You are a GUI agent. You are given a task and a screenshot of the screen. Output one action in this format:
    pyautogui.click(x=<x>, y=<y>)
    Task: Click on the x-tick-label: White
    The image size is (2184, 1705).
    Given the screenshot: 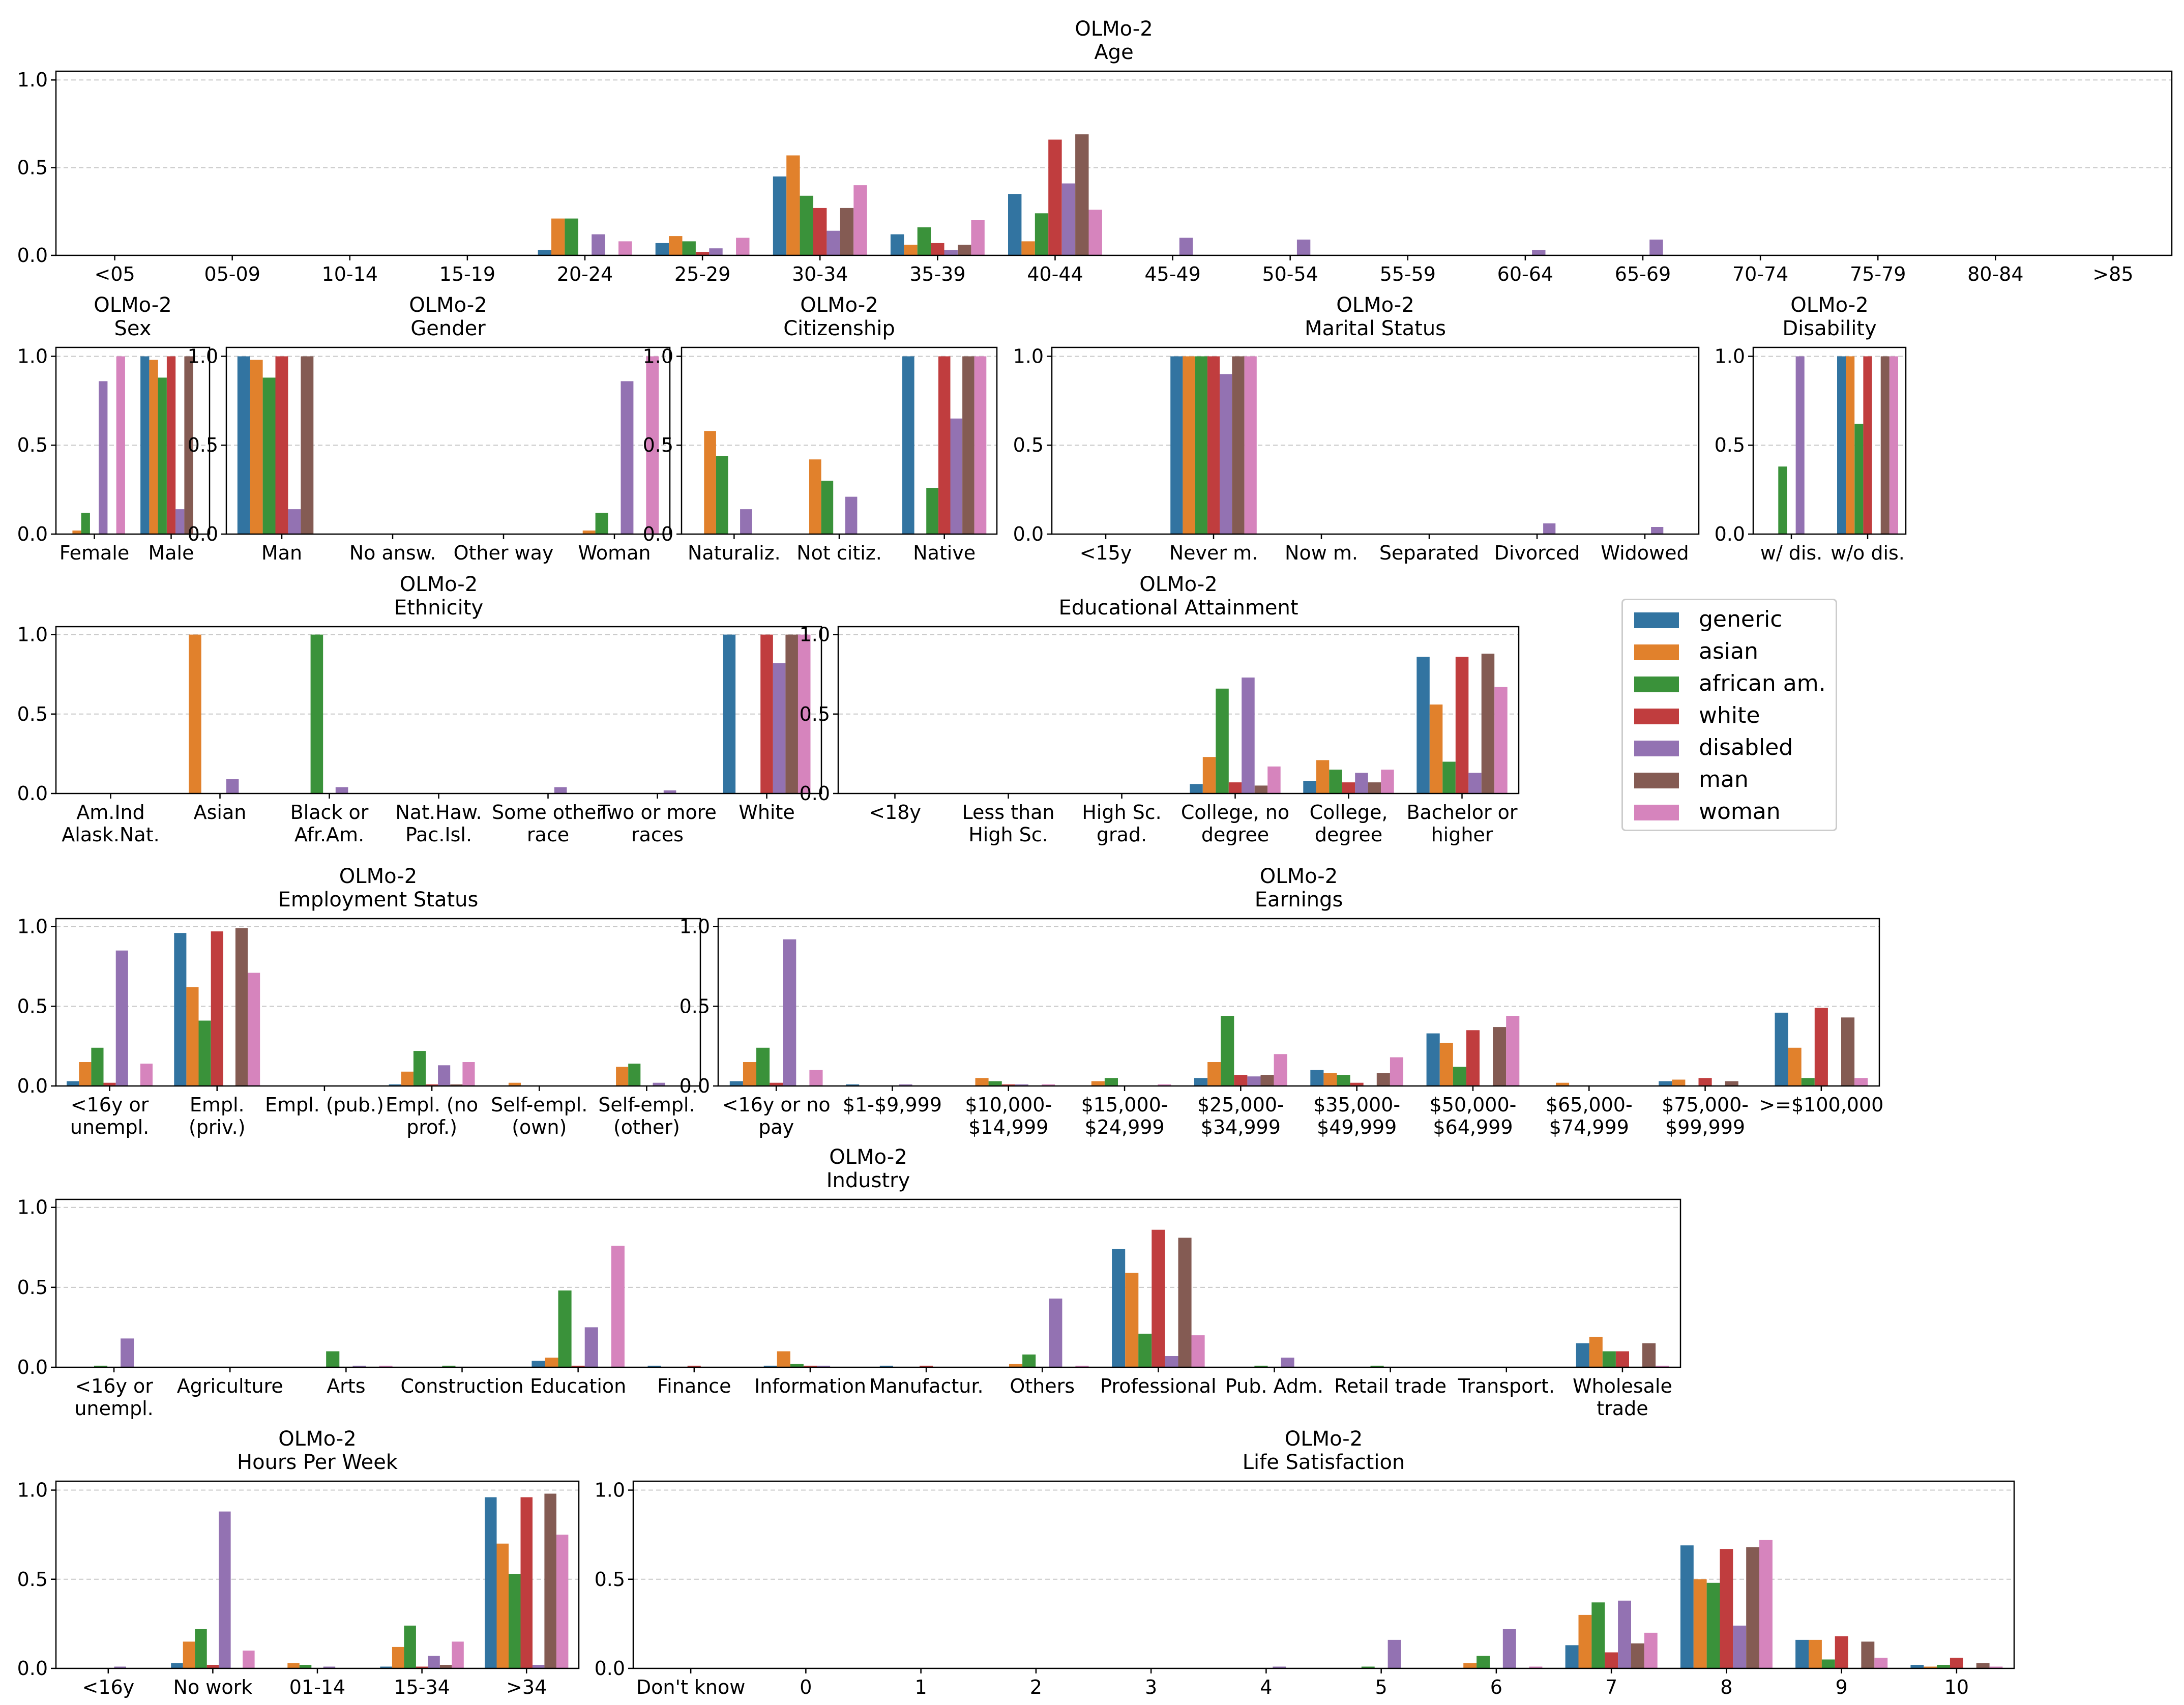 What is the action you would take?
    pyautogui.click(x=767, y=813)
    